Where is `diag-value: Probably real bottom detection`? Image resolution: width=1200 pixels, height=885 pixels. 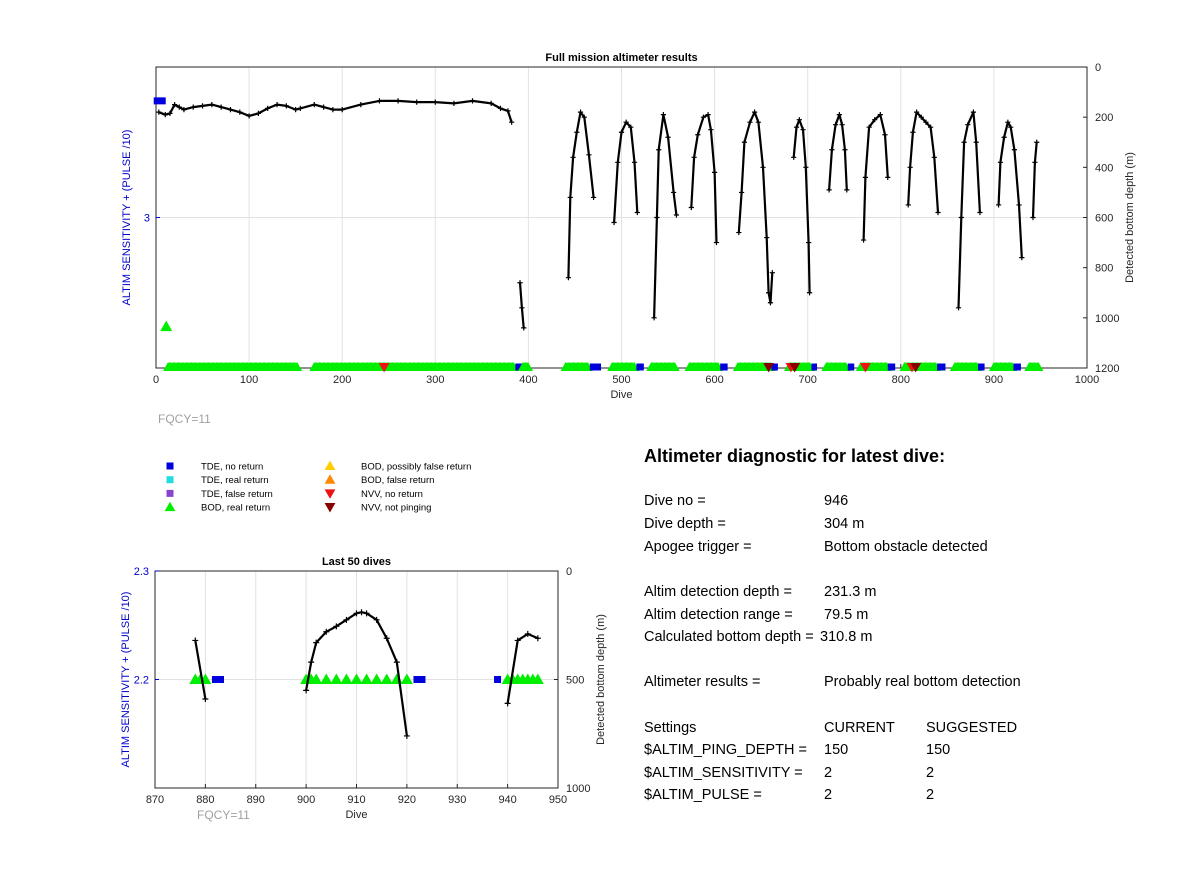 diag-value: Probably real bottom detection is located at coordinates (922, 682).